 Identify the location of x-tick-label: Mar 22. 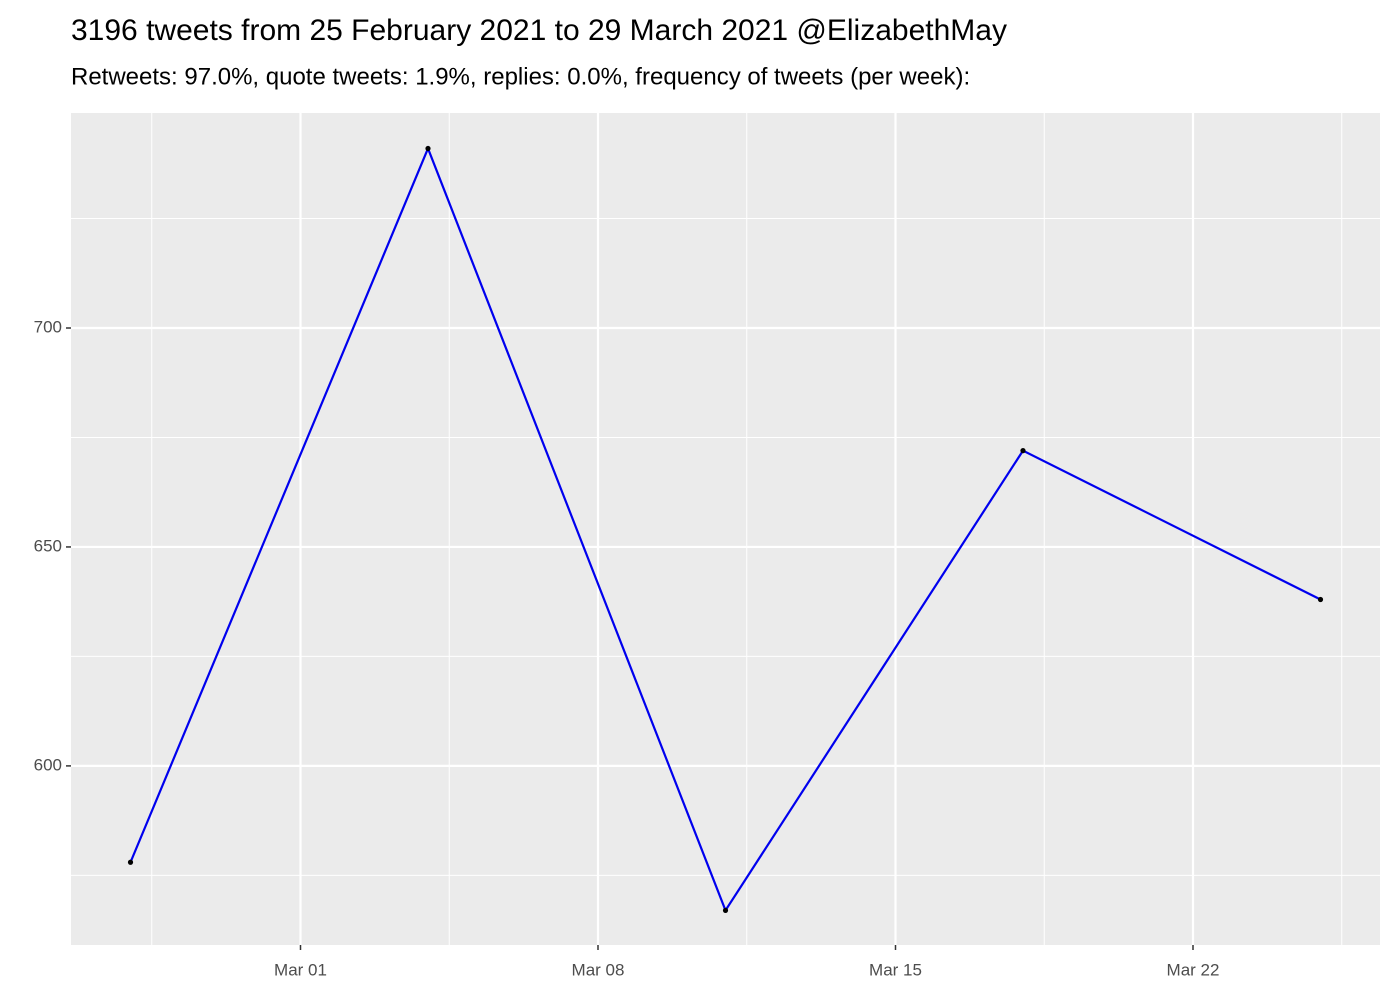
(1193, 969).